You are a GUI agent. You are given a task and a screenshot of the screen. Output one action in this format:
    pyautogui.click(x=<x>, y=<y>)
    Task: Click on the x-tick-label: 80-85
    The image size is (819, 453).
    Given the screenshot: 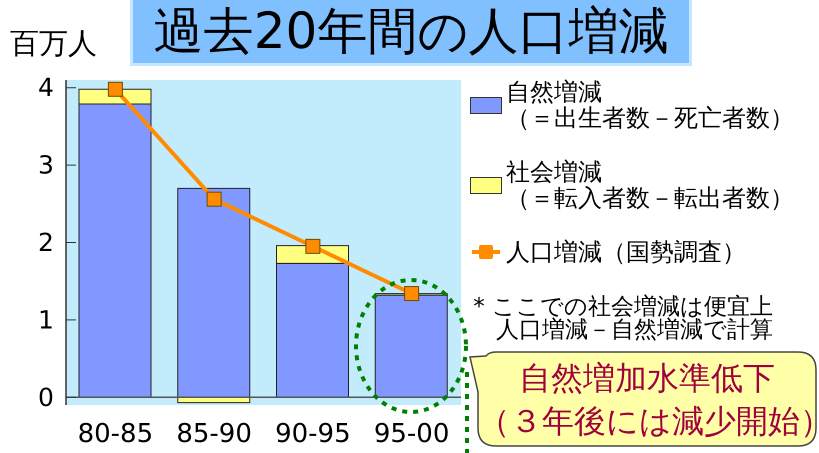 What is the action you would take?
    pyautogui.click(x=116, y=434)
    